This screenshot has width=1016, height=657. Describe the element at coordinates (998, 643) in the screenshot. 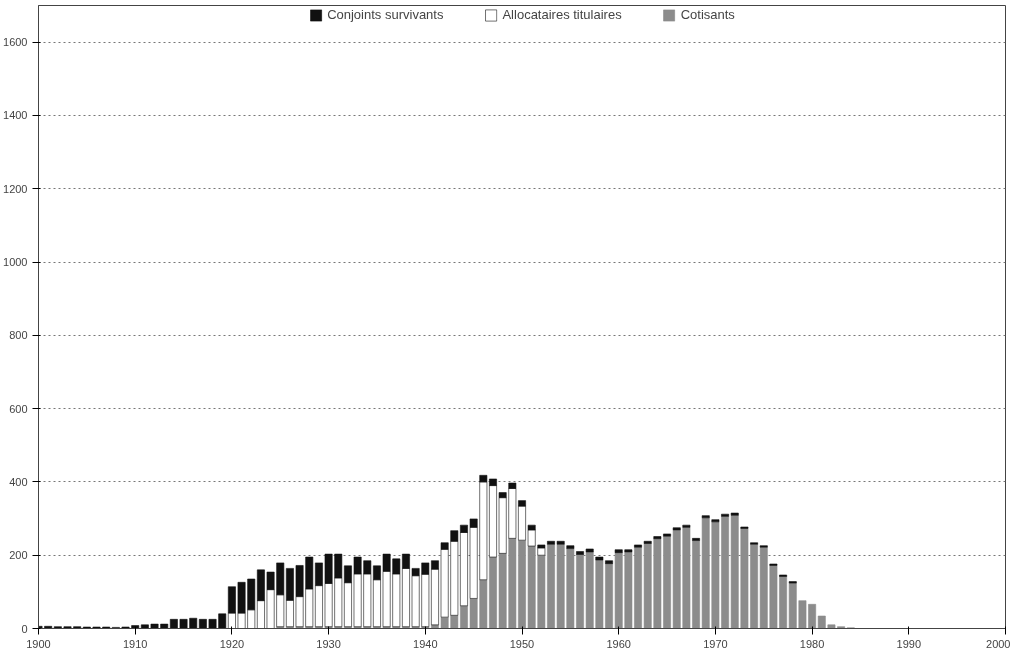

I see `x-tick-label: 2000` at that location.